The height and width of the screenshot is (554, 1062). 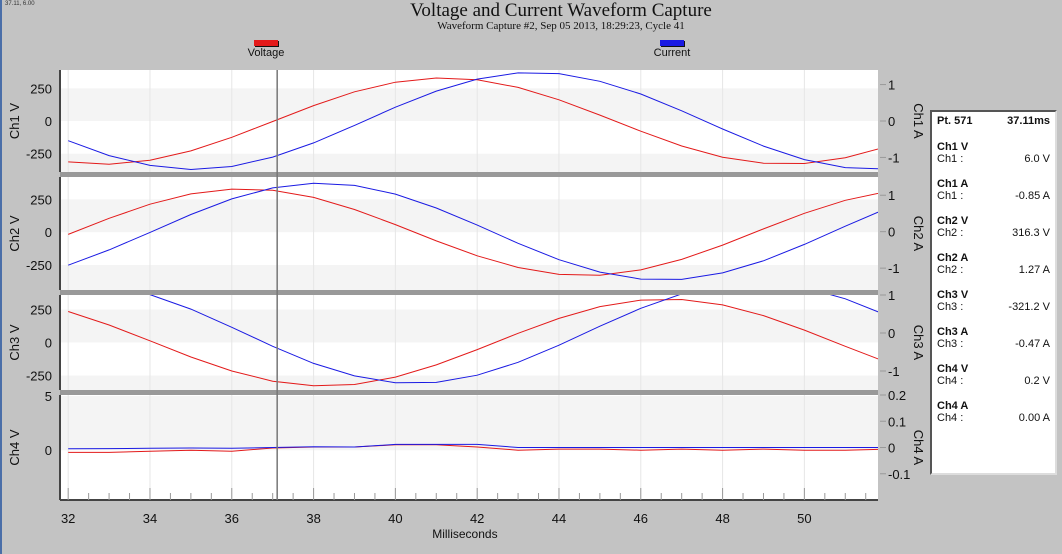 I want to click on readout-channel-name: Ch2 V, so click(x=953, y=221).